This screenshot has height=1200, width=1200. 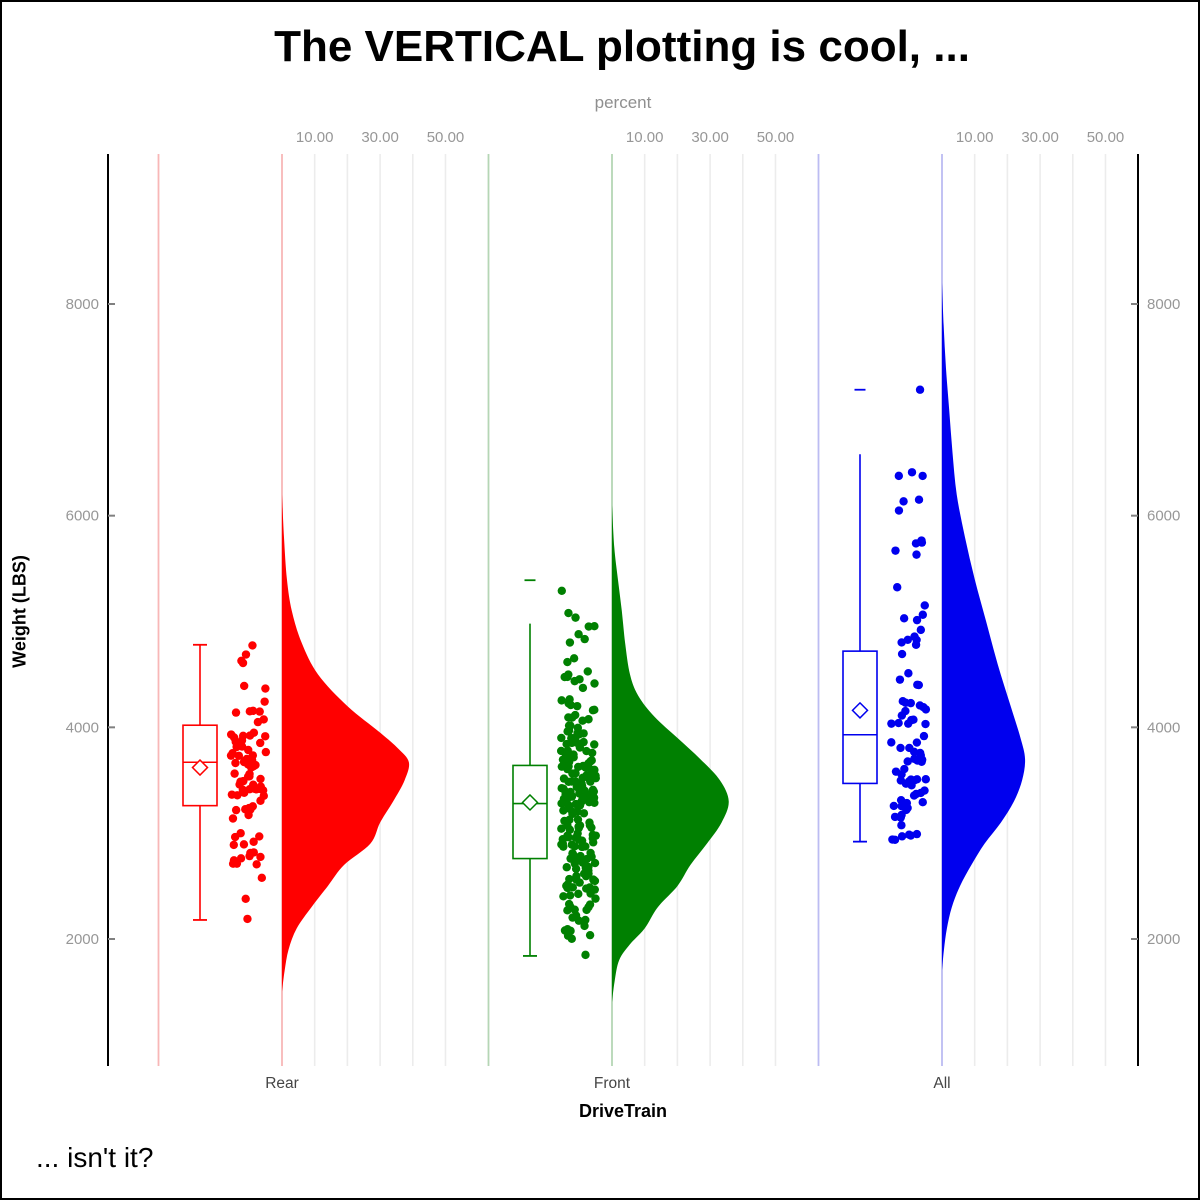 What do you see at coordinates (941, 1083) in the screenshot?
I see `category-label-all: All` at bounding box center [941, 1083].